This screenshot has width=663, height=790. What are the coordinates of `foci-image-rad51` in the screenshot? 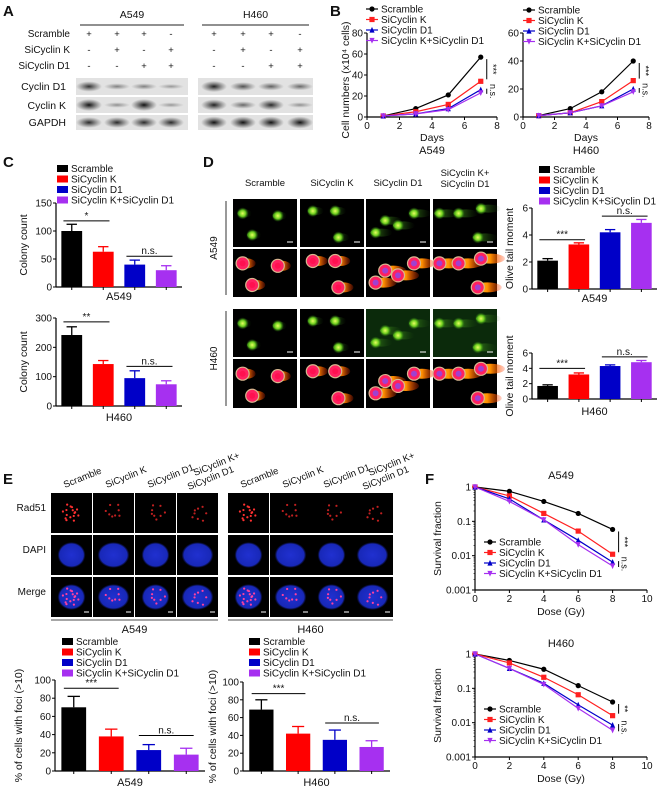 It's located at (71, 513).